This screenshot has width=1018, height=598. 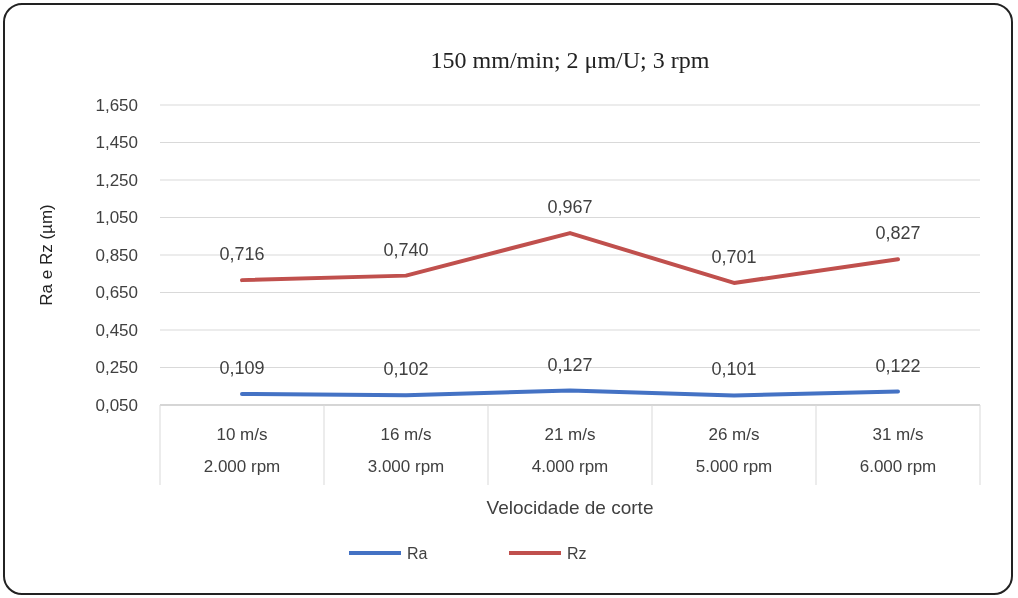 What do you see at coordinates (406, 450) in the screenshot?
I see `x-tick-label: 16 m/s 3.000 rpm` at bounding box center [406, 450].